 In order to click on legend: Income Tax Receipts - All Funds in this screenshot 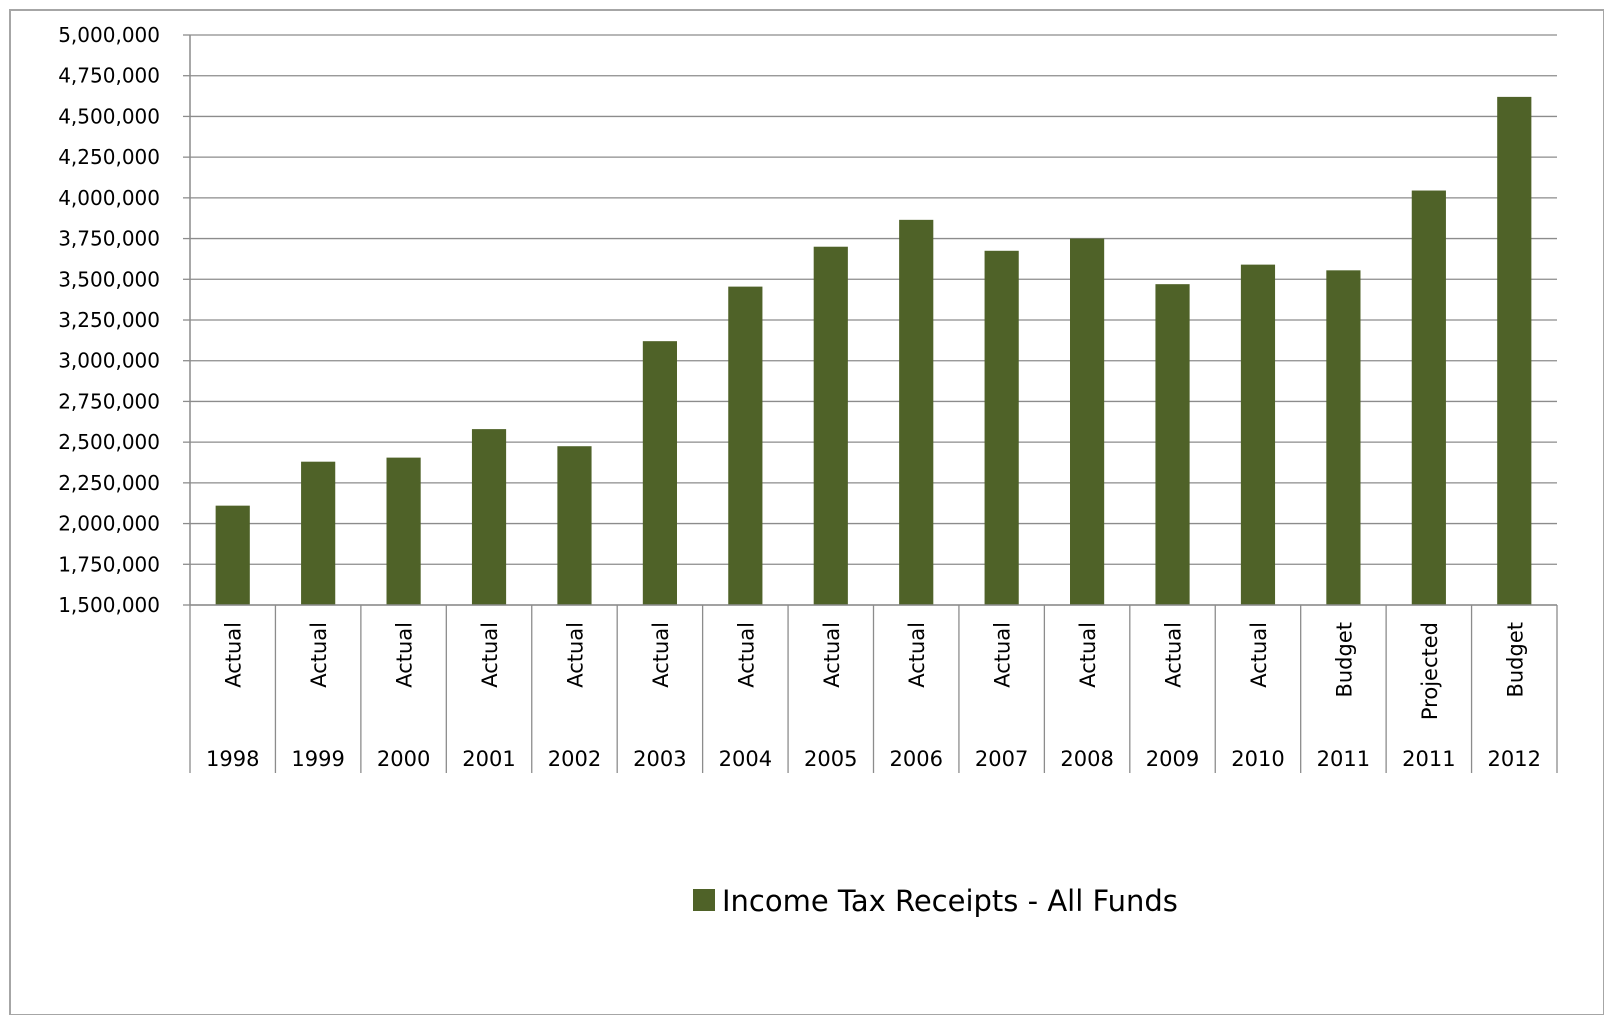, I will do `click(935, 901)`.